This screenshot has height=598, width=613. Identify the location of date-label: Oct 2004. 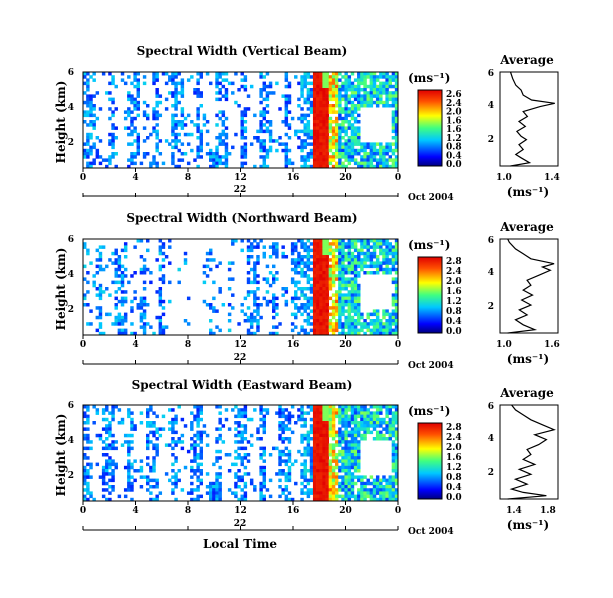
(431, 532).